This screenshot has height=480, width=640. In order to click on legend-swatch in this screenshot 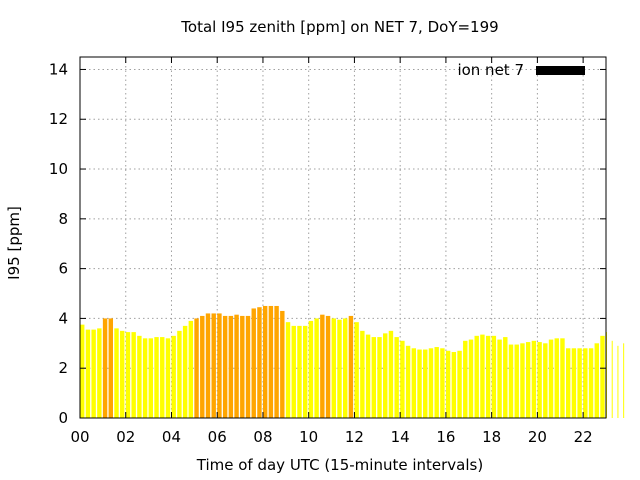, I will do `click(560, 70)`.